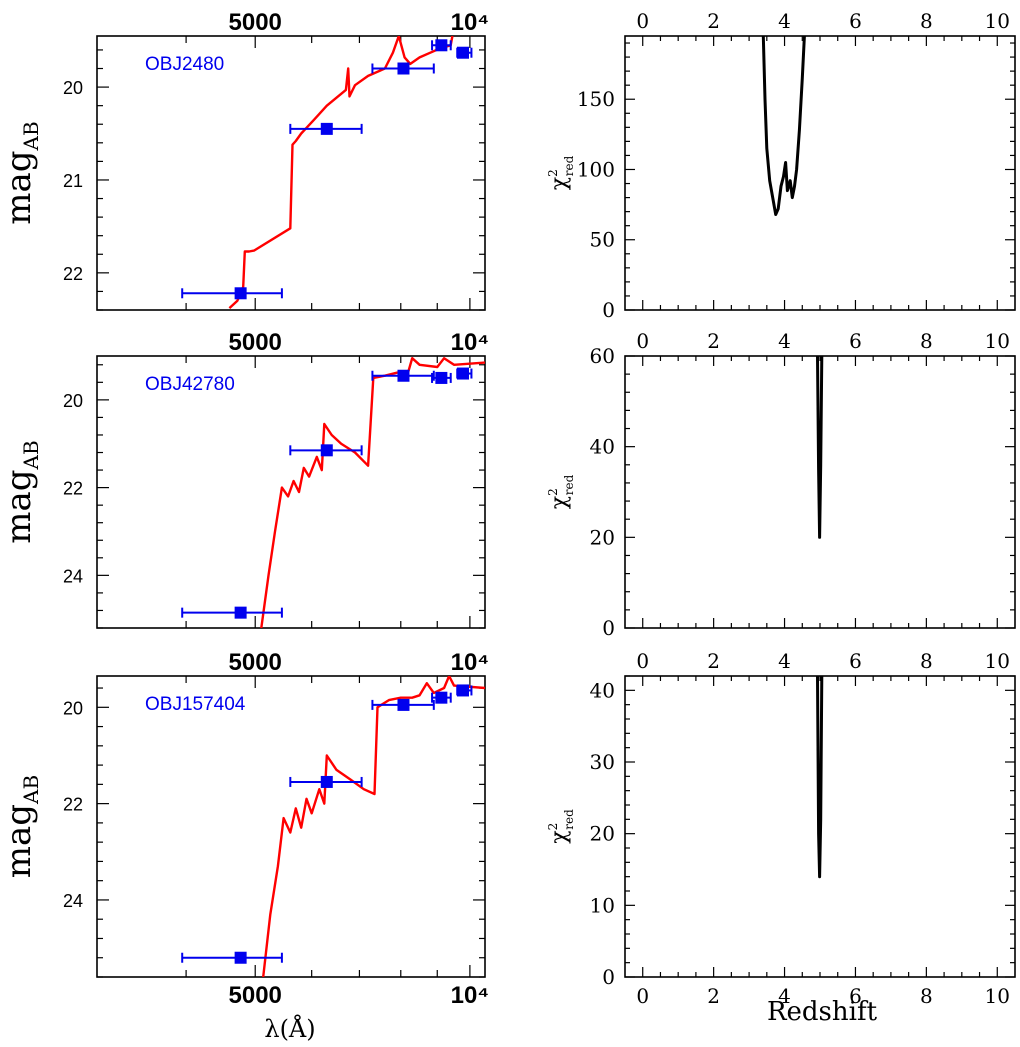  What do you see at coordinates (190, 384) in the screenshot?
I see `object-label: OBJ42780` at bounding box center [190, 384].